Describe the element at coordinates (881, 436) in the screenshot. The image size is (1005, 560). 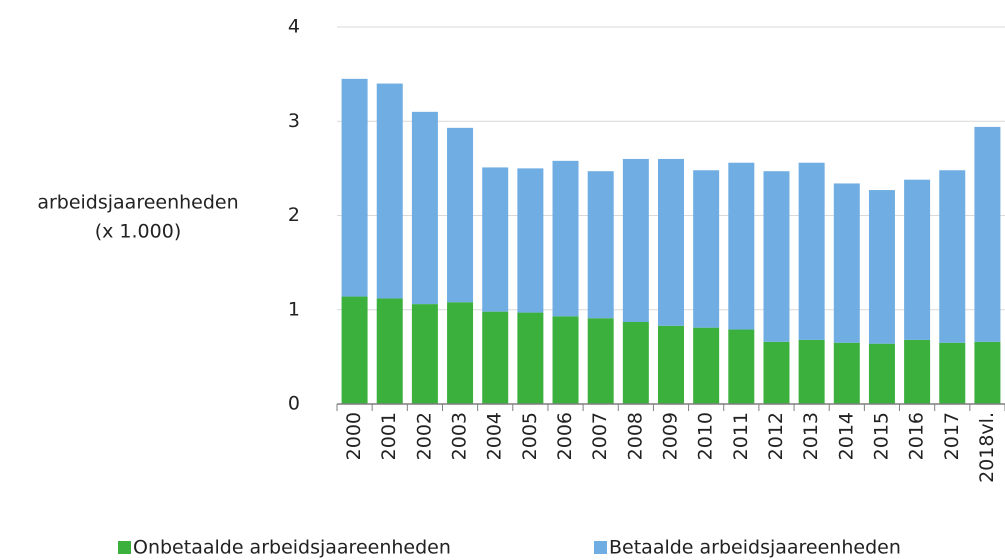
I see `x-tick-label: 2015` at that location.